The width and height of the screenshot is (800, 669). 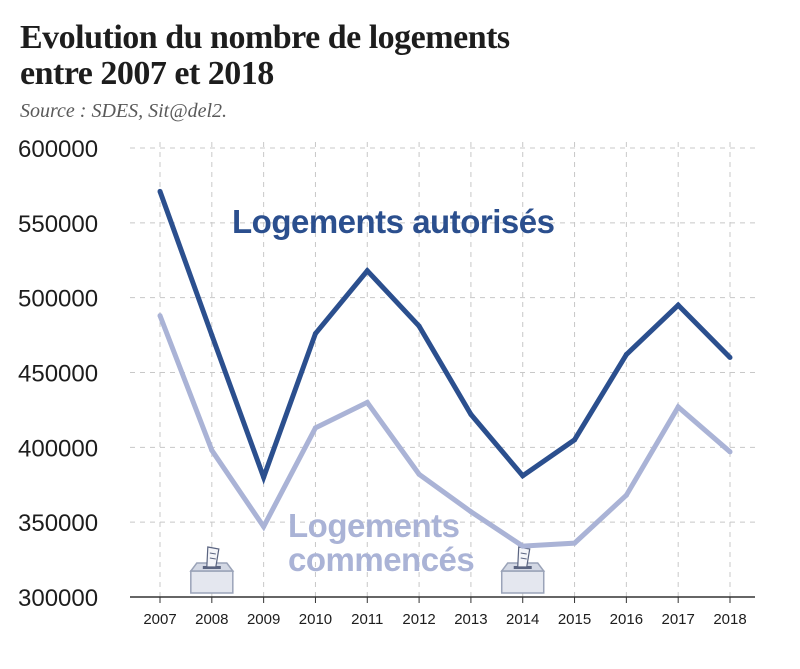 What do you see at coordinates (393, 221) in the screenshot?
I see `series-label-autorises: Logements autorisés` at bounding box center [393, 221].